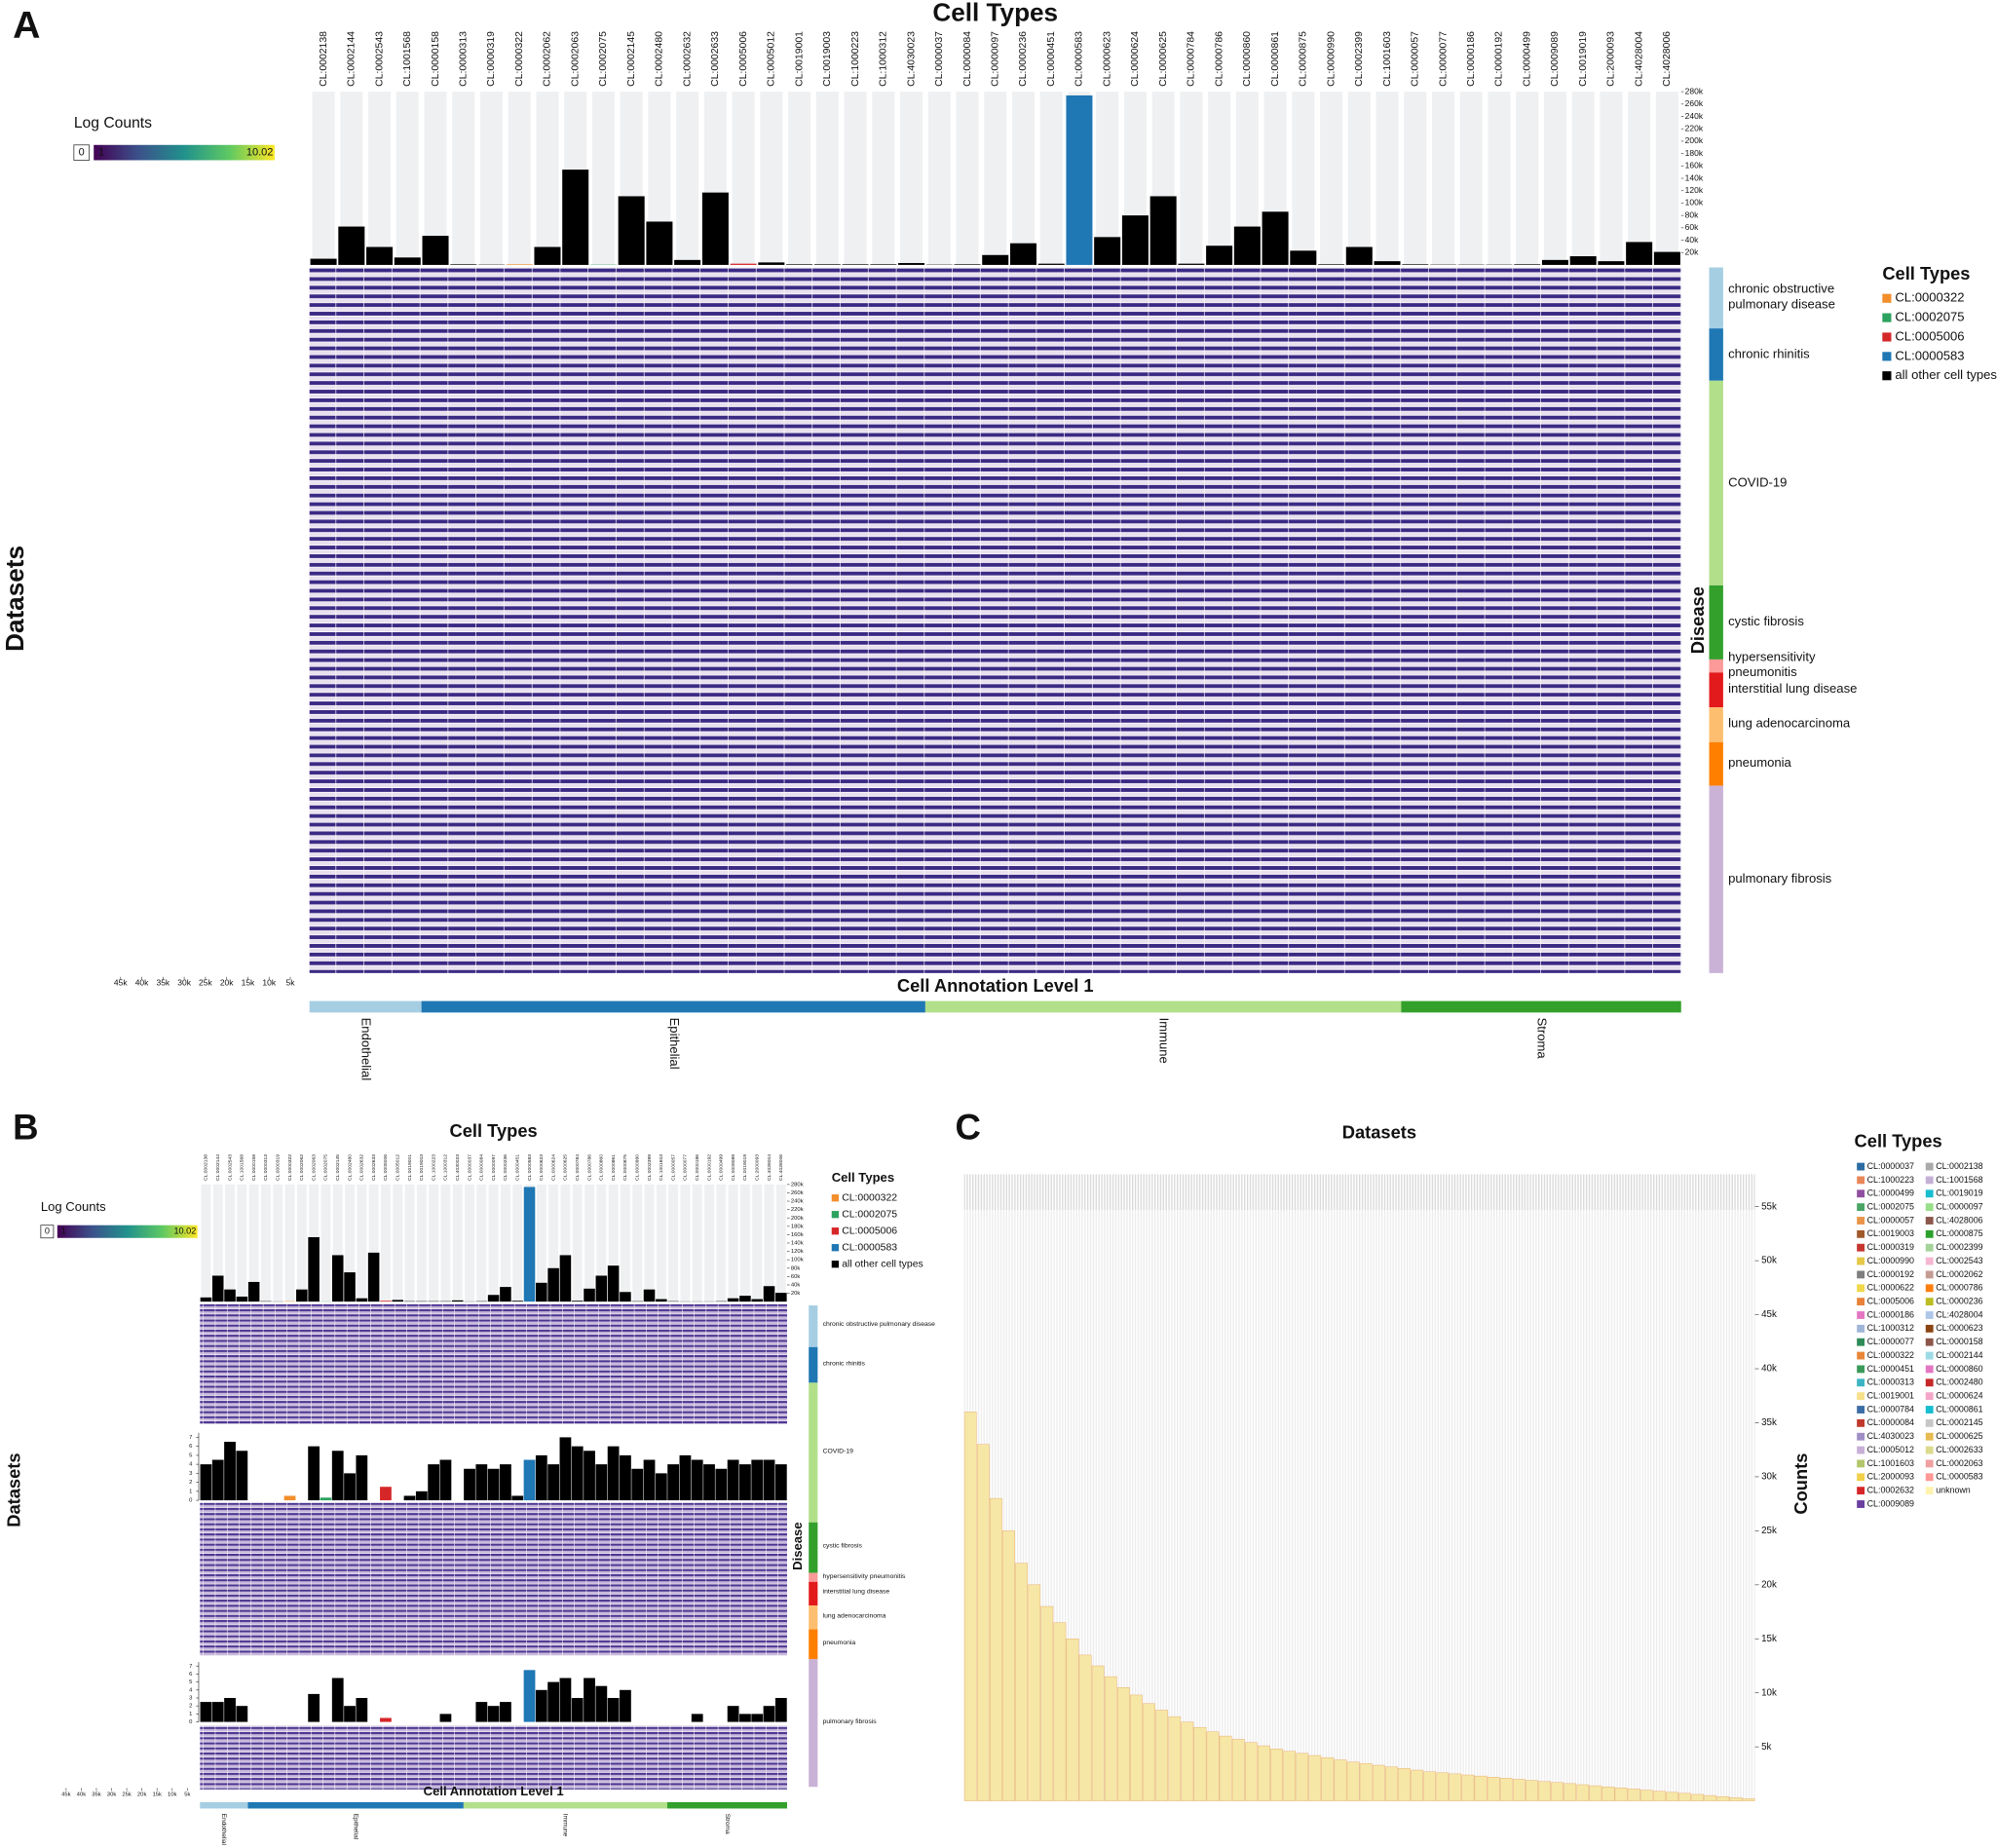 This screenshot has height=1848, width=1997. Describe the element at coordinates (1793, 690) in the screenshot. I see `disease-label-box: interstitial lung disease` at that location.